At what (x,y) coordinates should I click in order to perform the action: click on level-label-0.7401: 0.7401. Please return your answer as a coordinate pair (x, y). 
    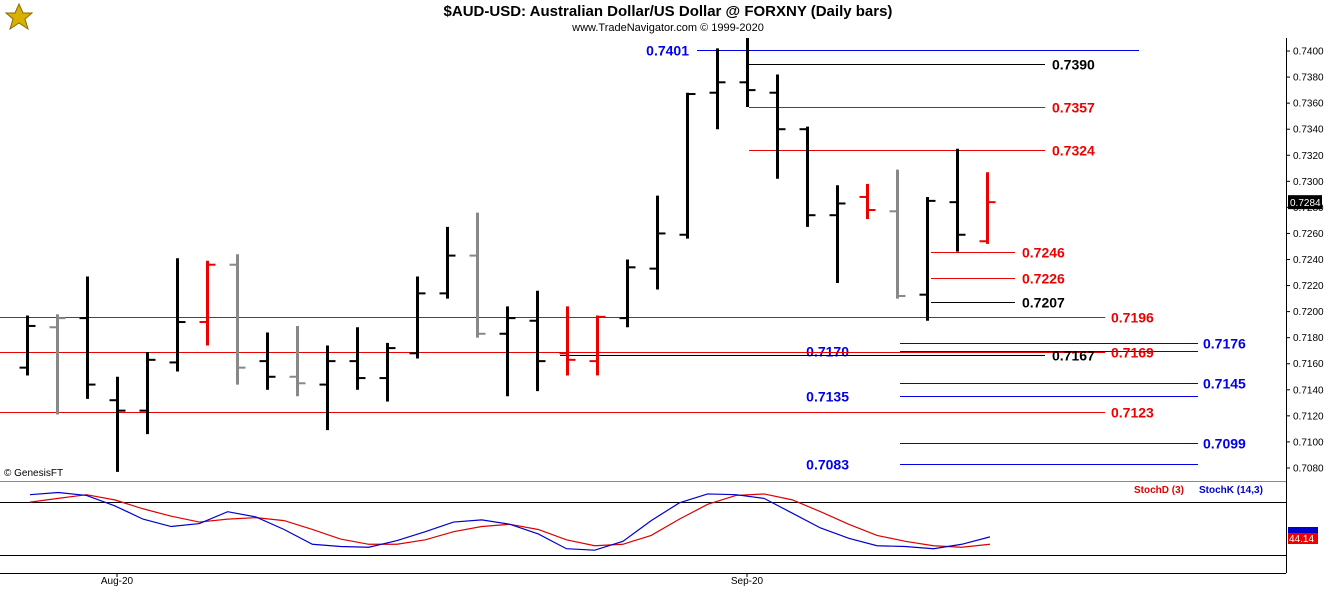
    Looking at the image, I should click on (667, 51).